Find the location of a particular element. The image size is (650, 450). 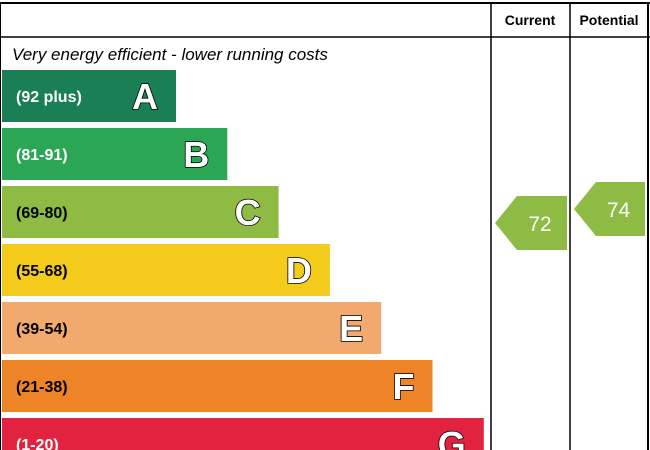

band-g-bar is located at coordinates (243, 434).